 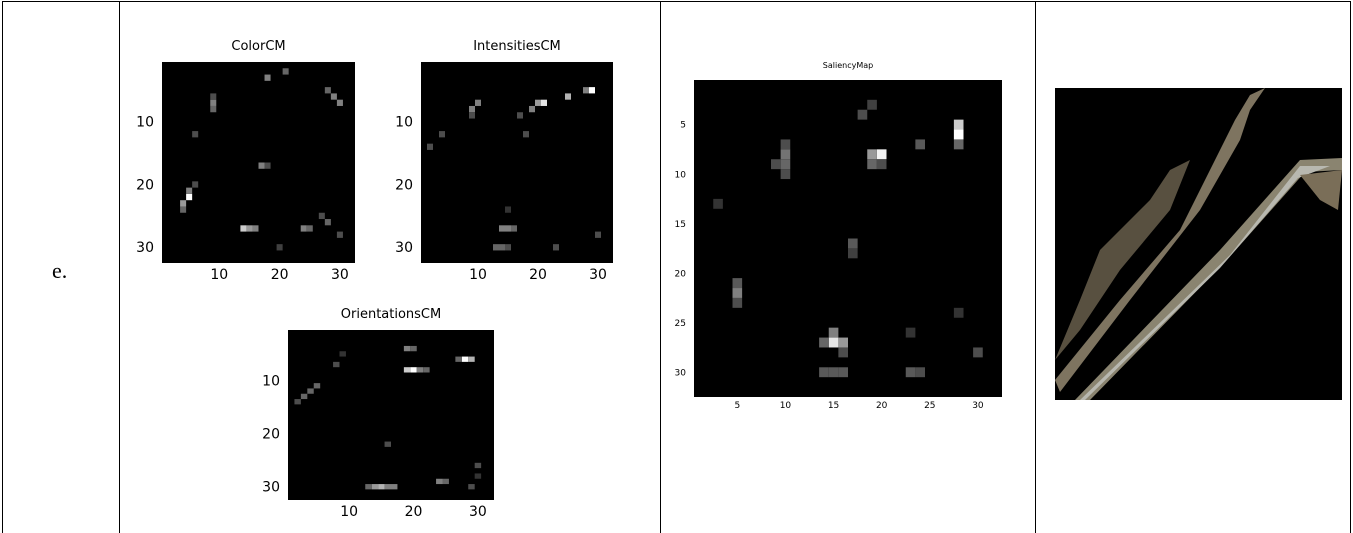 What do you see at coordinates (504, 161) in the screenshot?
I see `heatmap-panel: IntensitiesCM 10 20 30 10 20 30` at bounding box center [504, 161].